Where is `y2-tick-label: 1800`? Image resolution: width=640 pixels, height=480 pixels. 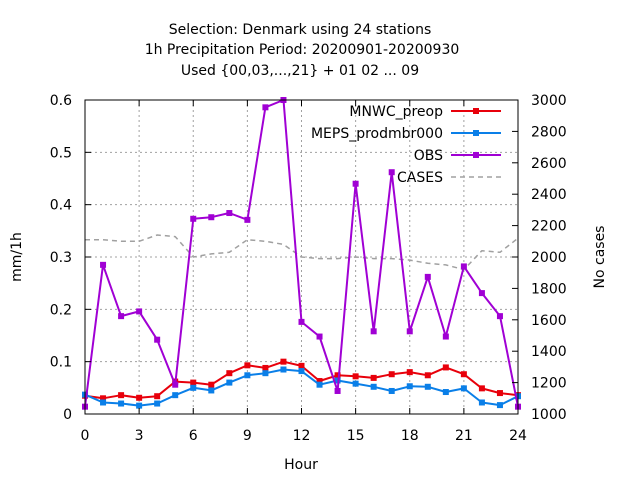 y2-tick-label: 1800 is located at coordinates (549, 289).